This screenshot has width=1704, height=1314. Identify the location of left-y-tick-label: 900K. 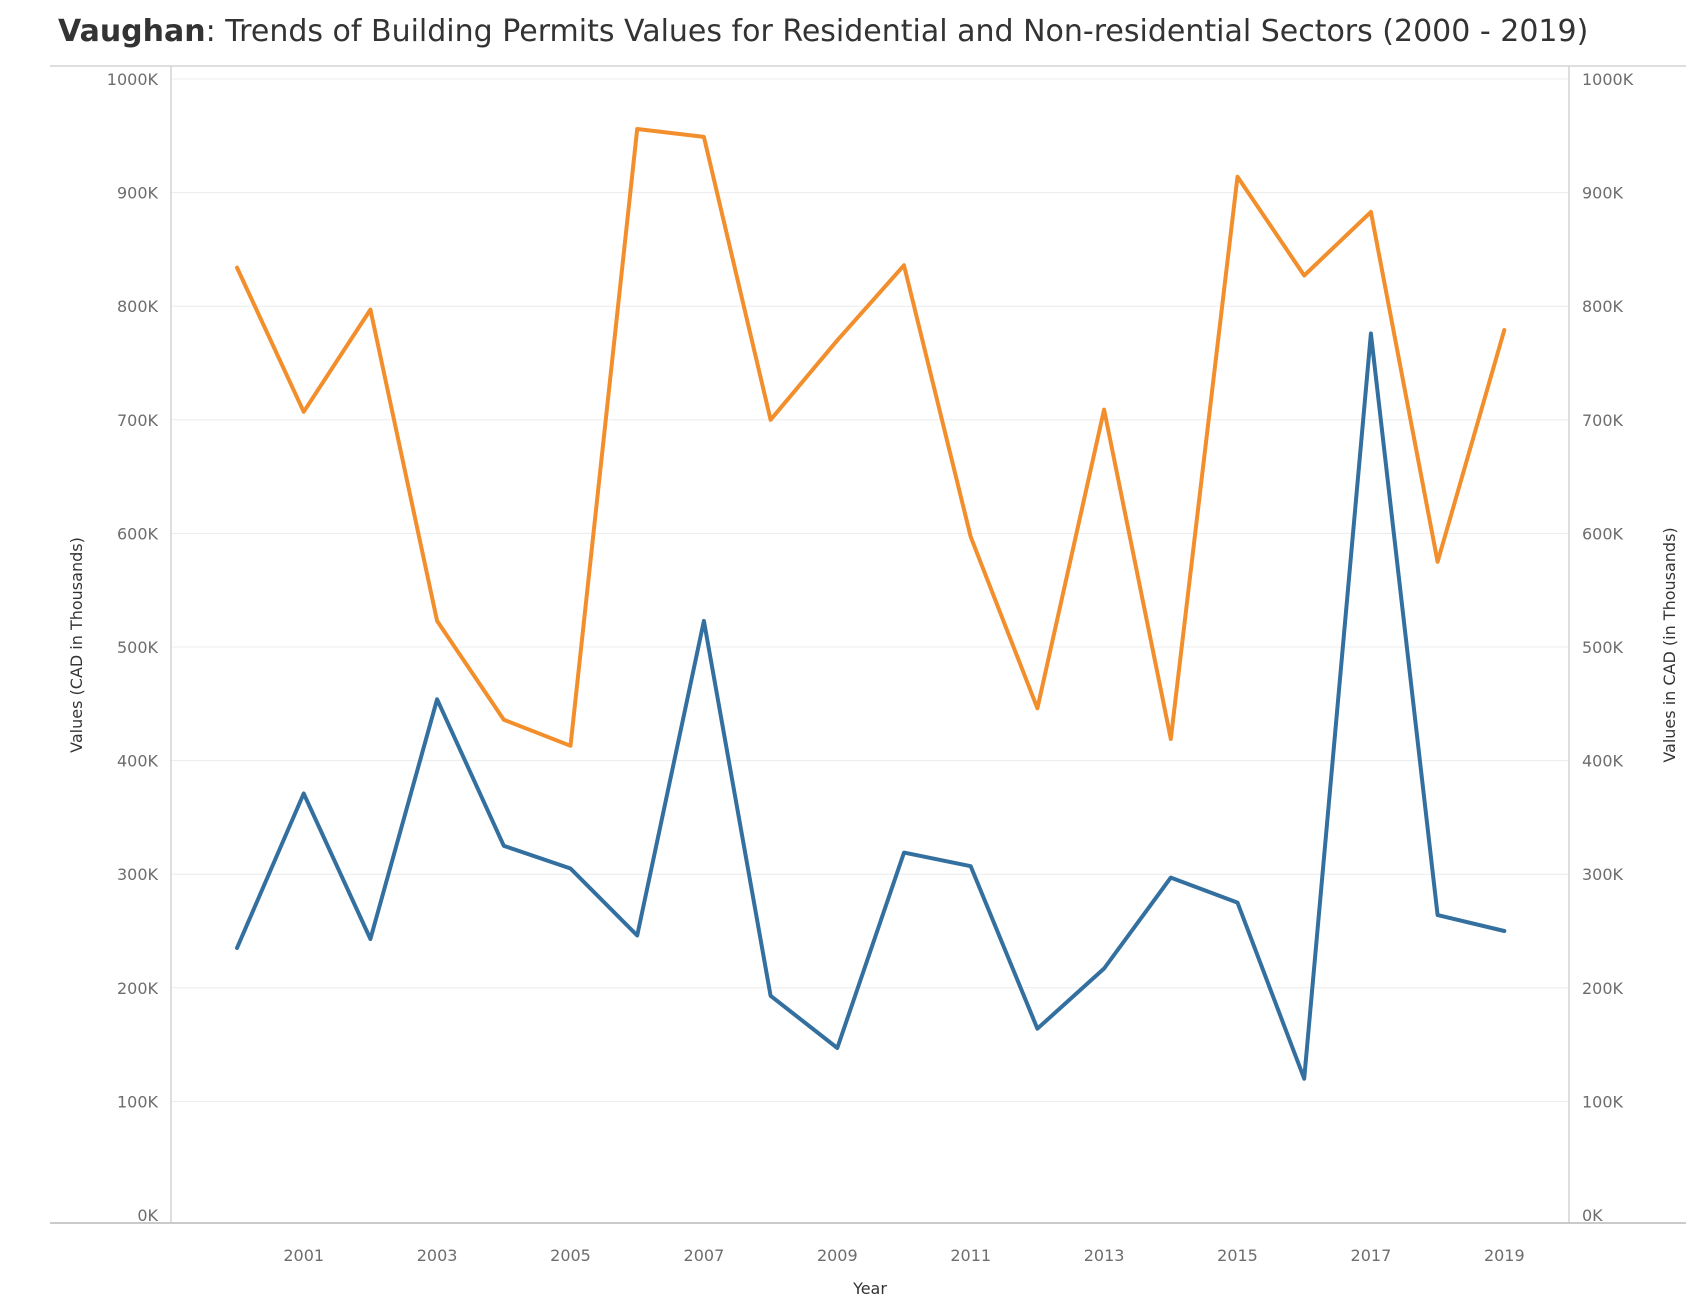
(138, 193).